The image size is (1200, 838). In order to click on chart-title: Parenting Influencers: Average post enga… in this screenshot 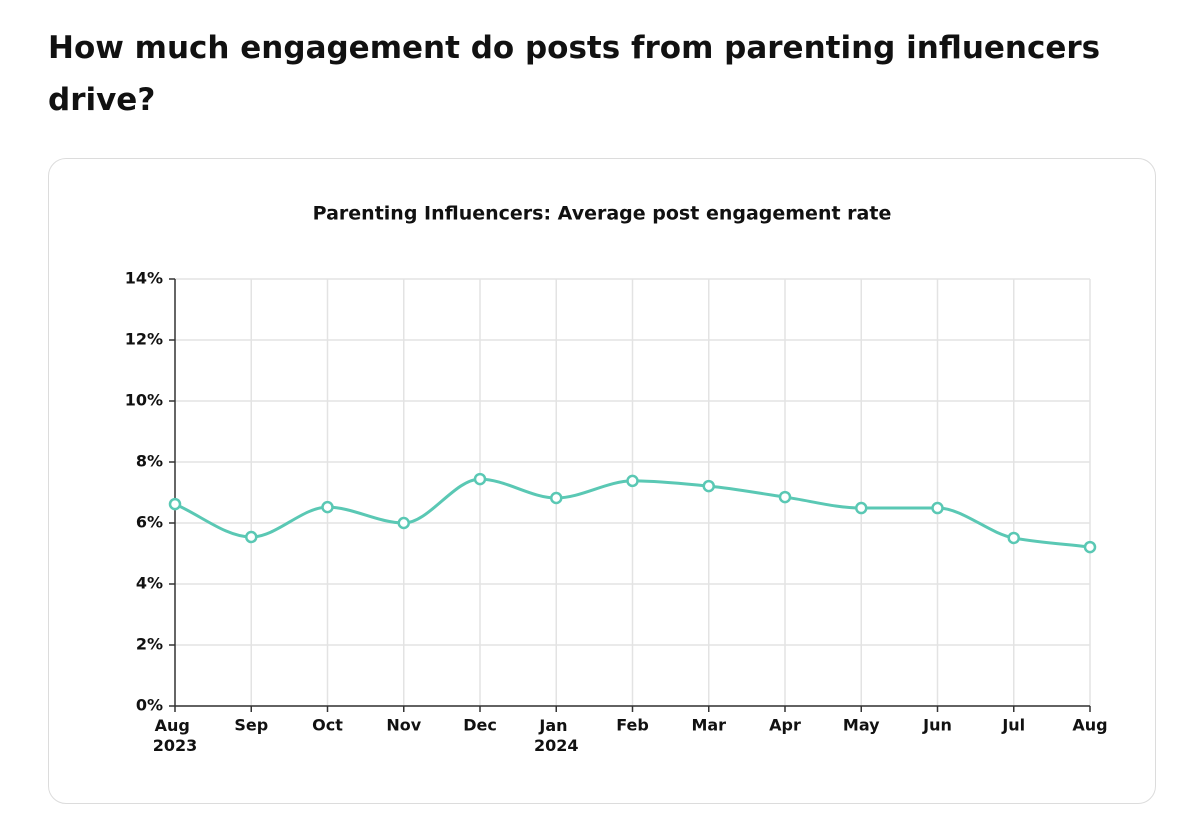, I will do `click(602, 214)`.